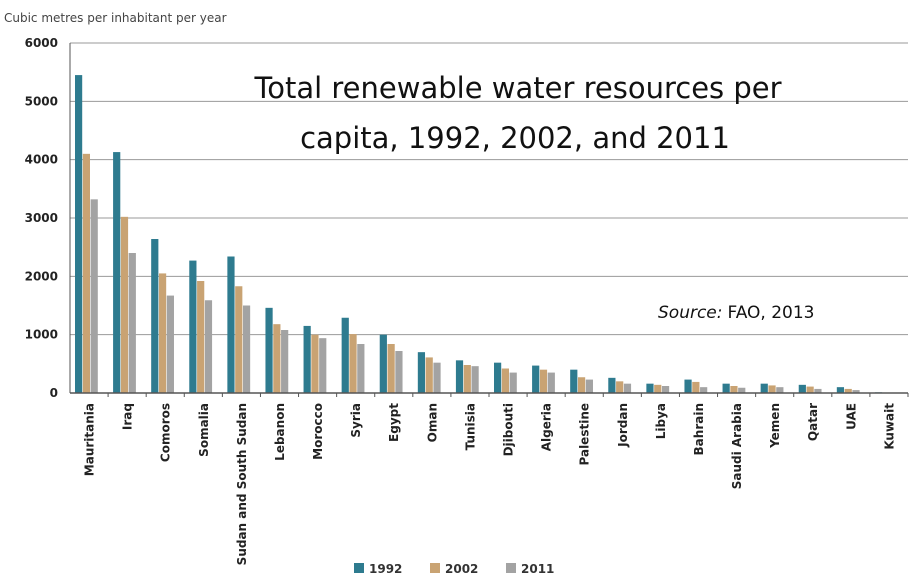  I want to click on source-note: Source: FAO, 2013, so click(736, 313).